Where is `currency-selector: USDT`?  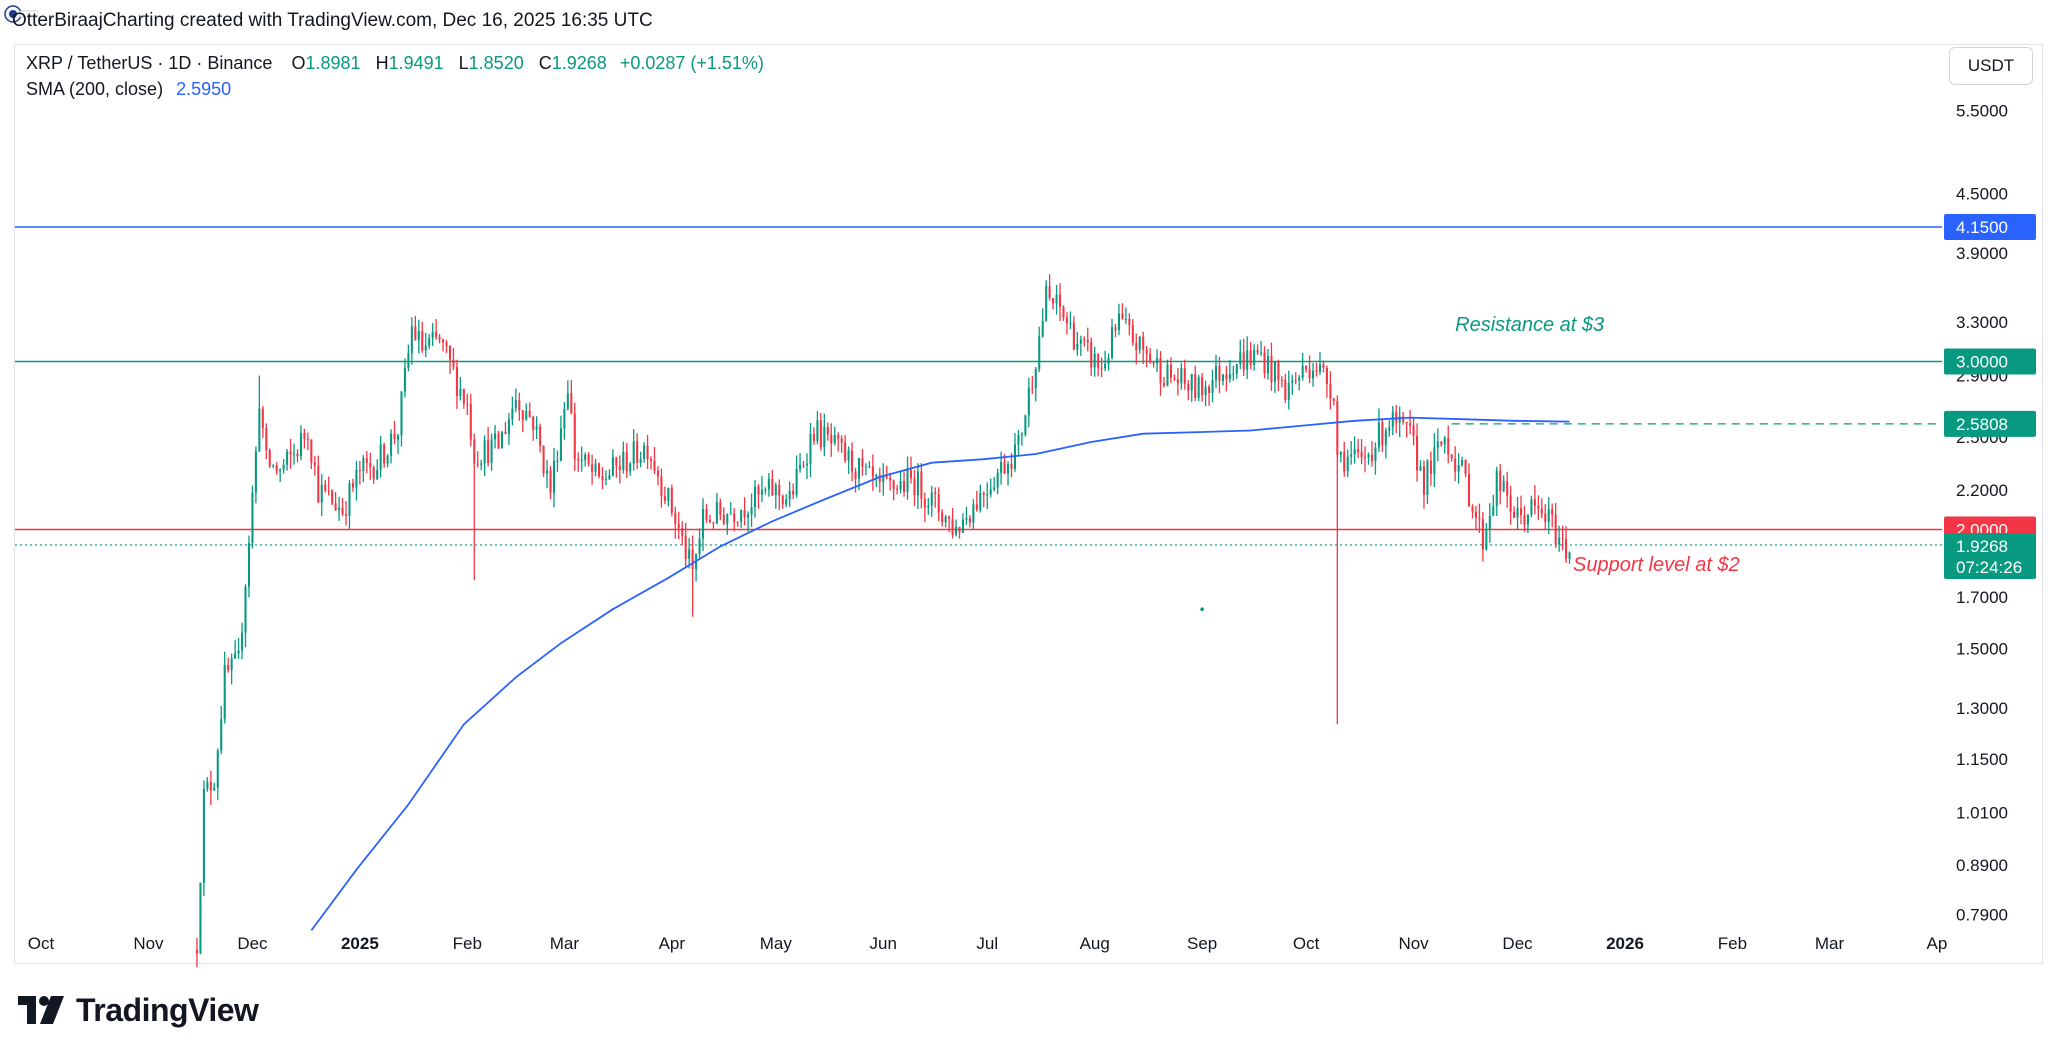 currency-selector: USDT is located at coordinates (1991, 66).